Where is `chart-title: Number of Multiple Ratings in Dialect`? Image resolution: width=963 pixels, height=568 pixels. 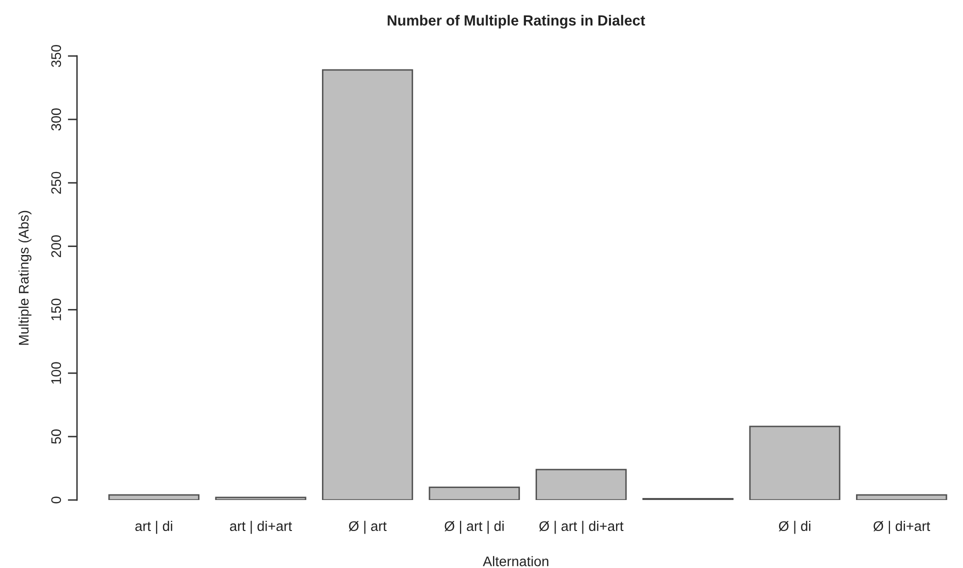
chart-title: Number of Multiple Ratings in Dialect is located at coordinates (517, 21).